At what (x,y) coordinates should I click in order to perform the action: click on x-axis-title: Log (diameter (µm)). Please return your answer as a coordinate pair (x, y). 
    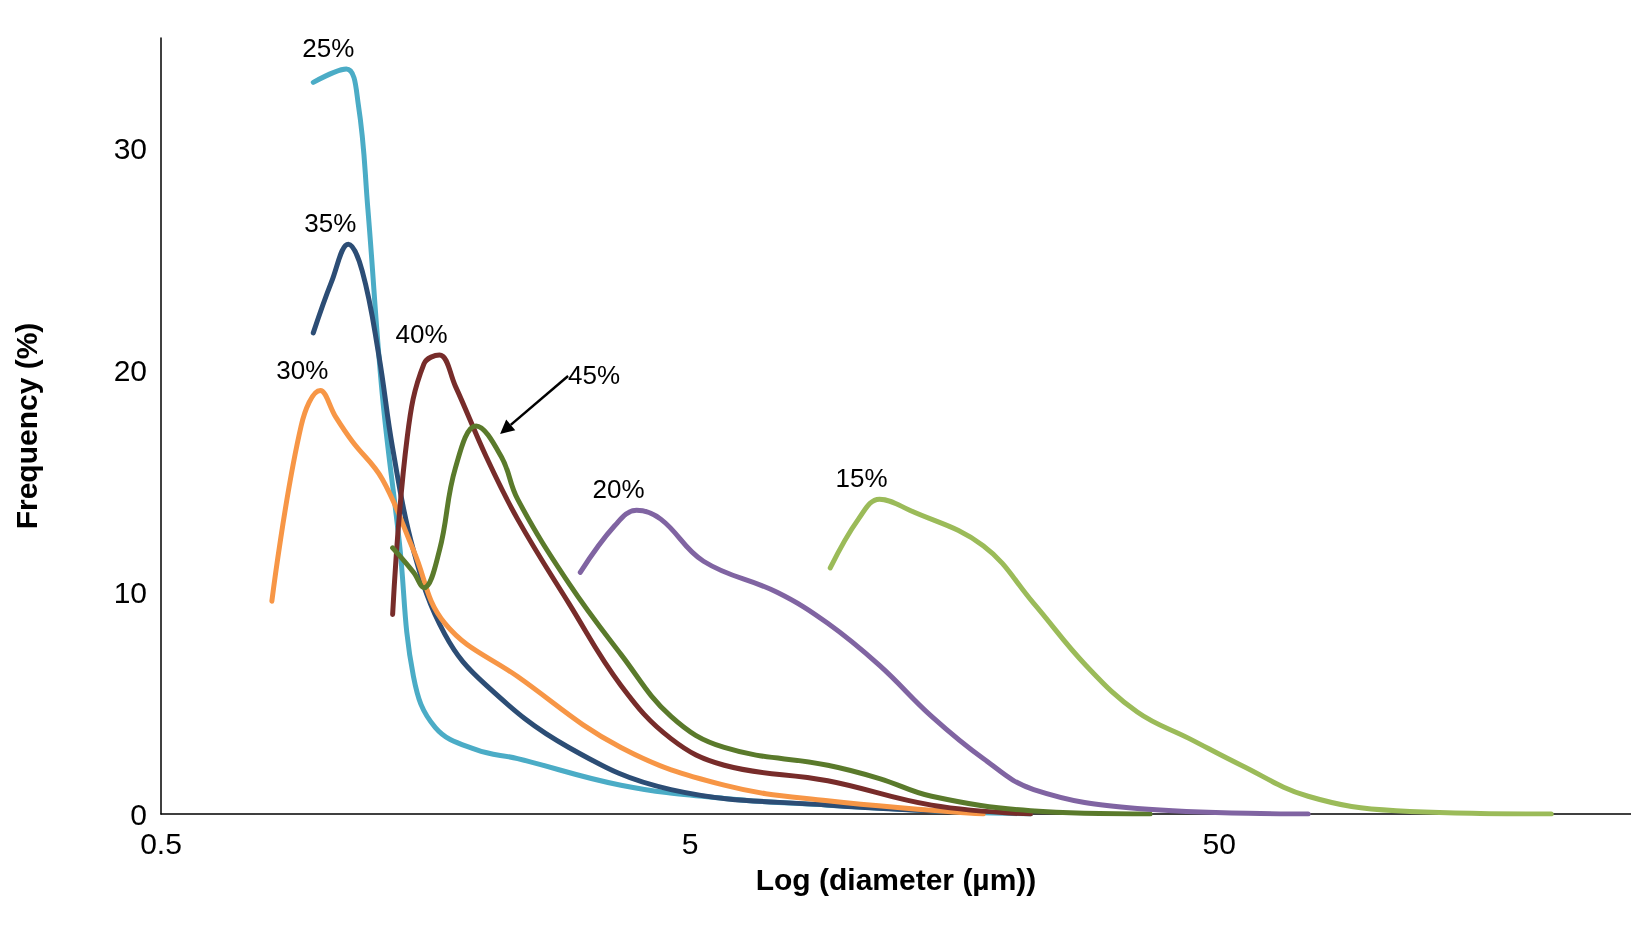
    Looking at the image, I should click on (896, 879).